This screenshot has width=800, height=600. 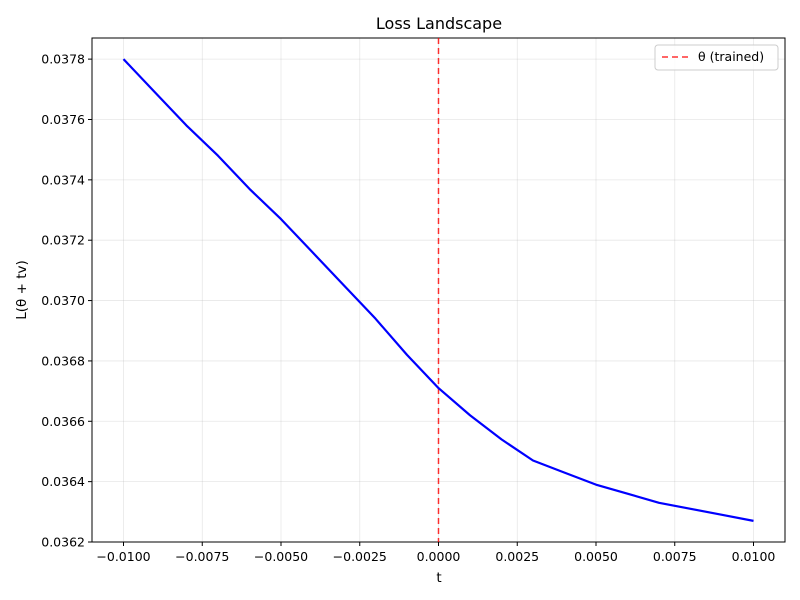 What do you see at coordinates (439, 556) in the screenshot?
I see `x-tick-label: 0.0000` at bounding box center [439, 556].